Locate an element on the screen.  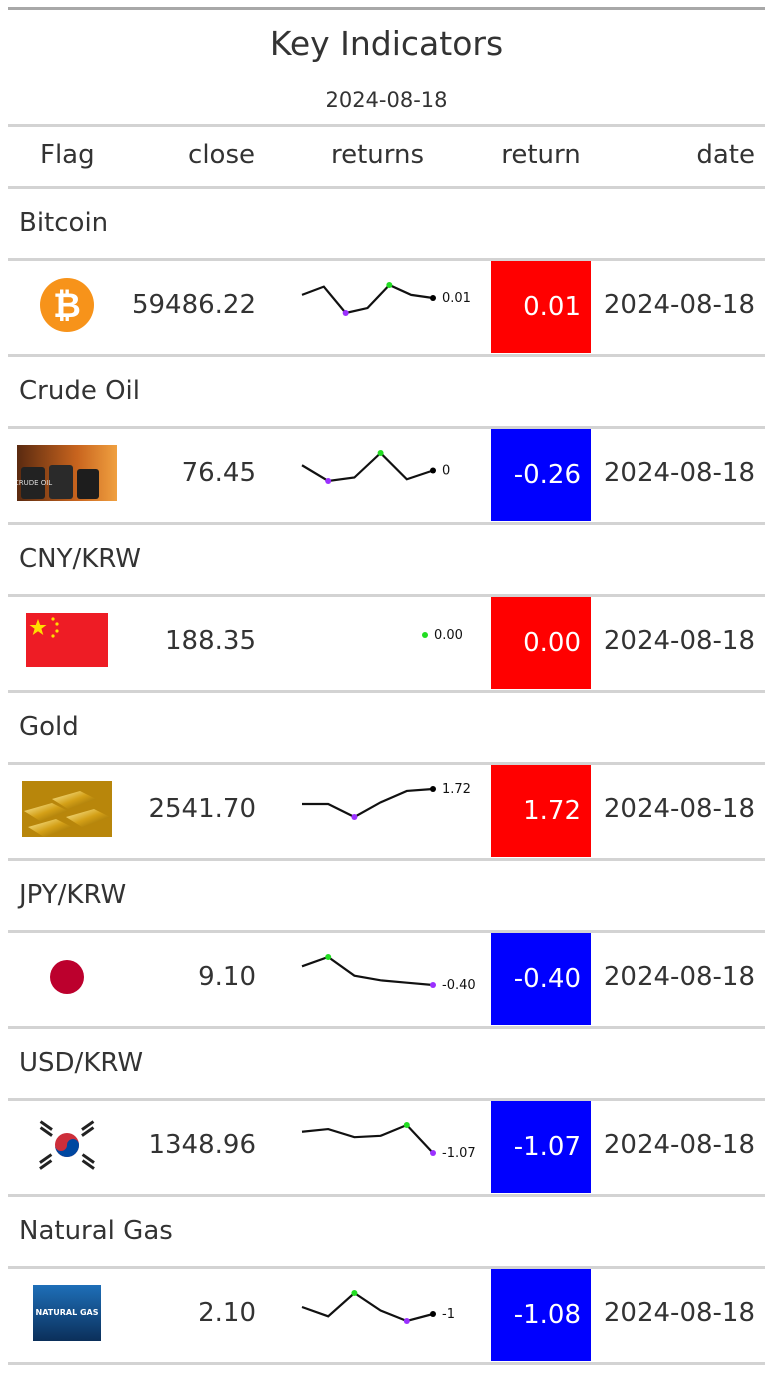
return-cell: -1.08 is located at coordinates (541, 1315).